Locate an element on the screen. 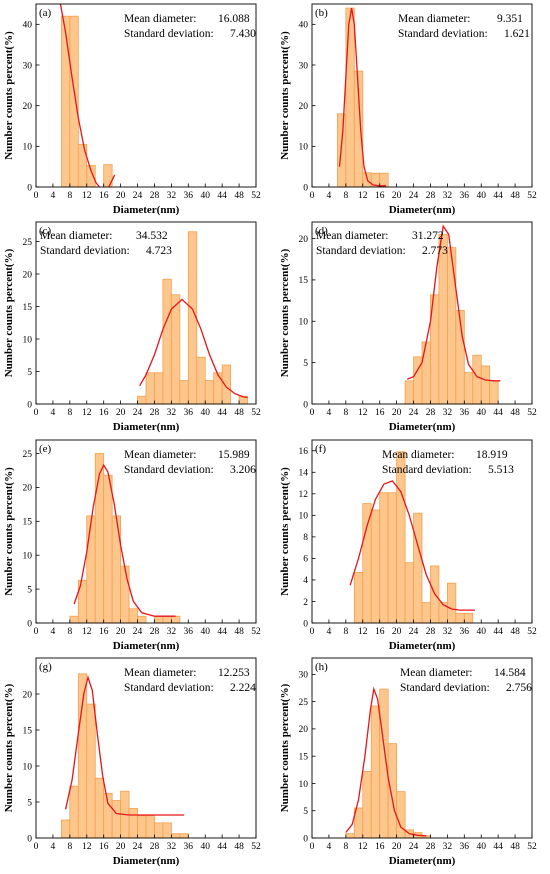 Image resolution: width=550 pixels, height=874 pixels. y-tick-label: 25 is located at coordinates (28, 243).